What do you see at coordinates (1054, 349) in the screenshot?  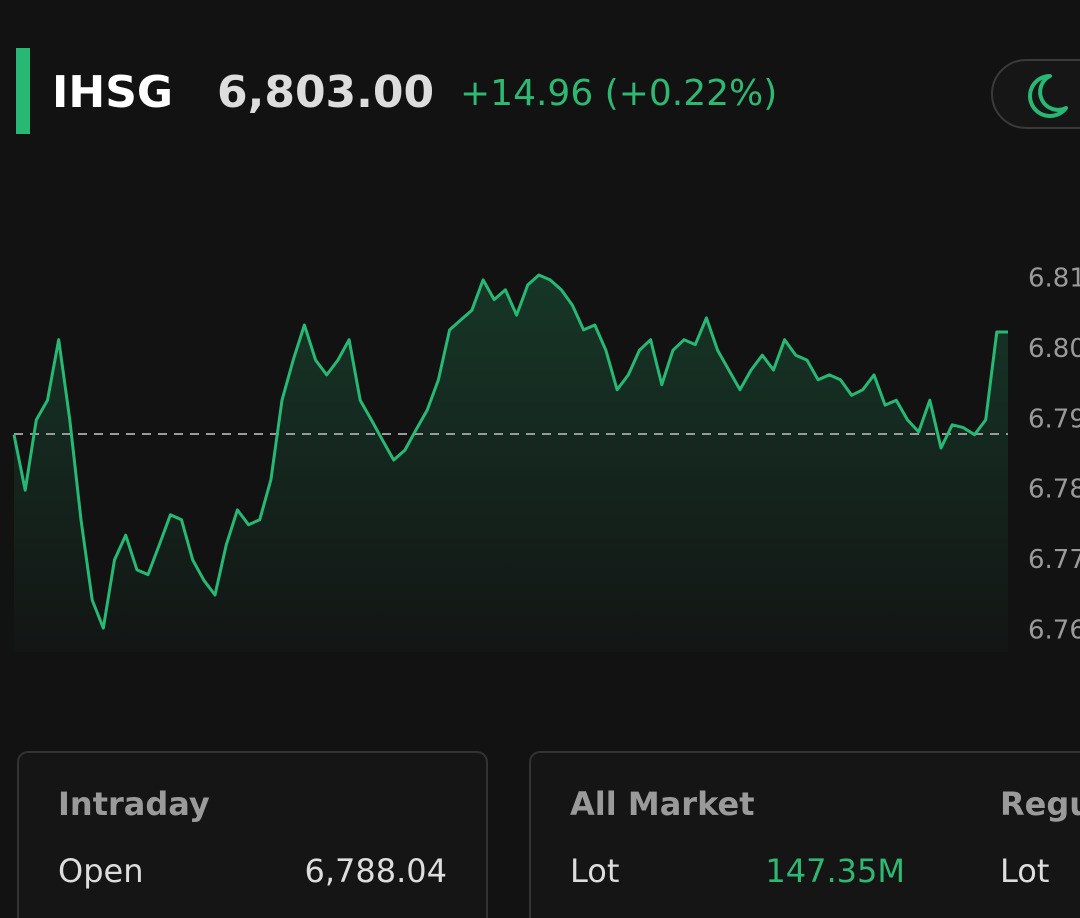 I see `y-tick-label: 6.80` at bounding box center [1054, 349].